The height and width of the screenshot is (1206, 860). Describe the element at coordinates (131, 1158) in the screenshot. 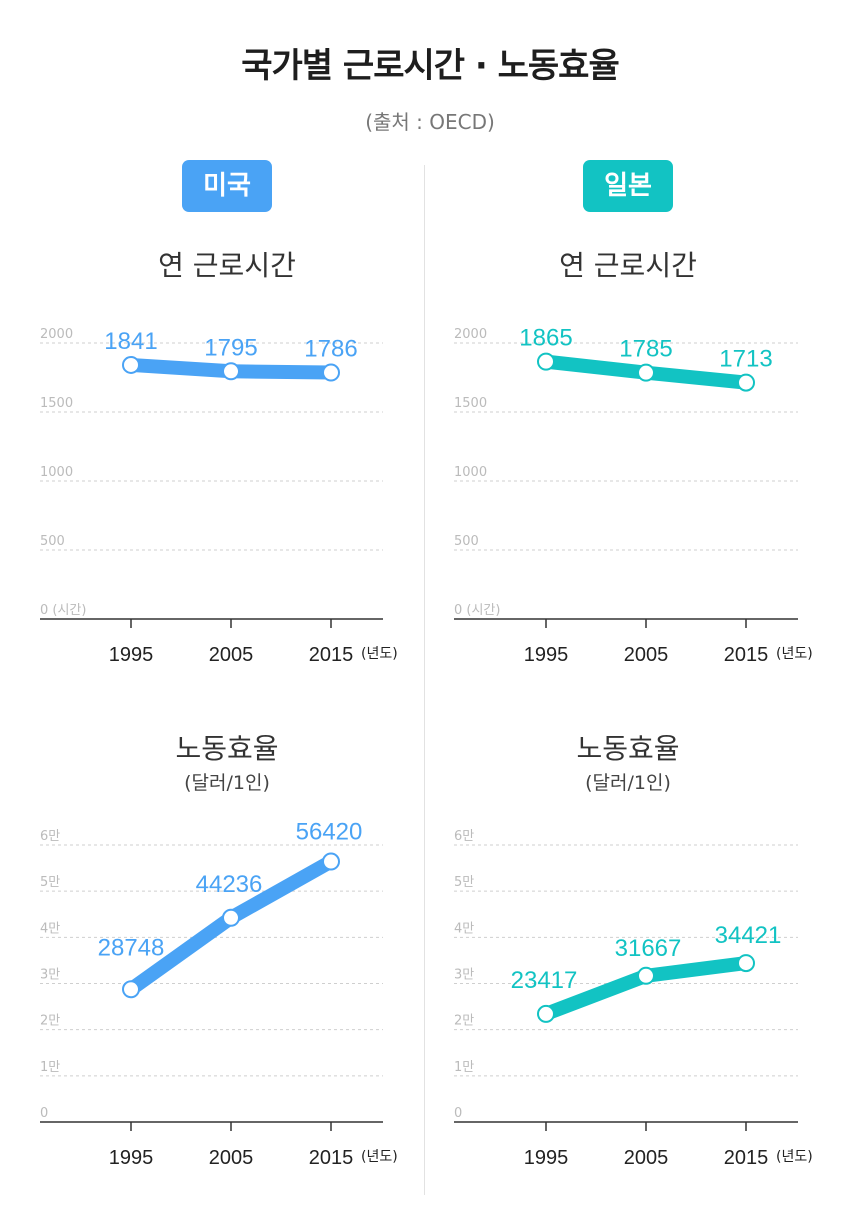

I see `usa-efficiency-xtick-label: 1995` at that location.